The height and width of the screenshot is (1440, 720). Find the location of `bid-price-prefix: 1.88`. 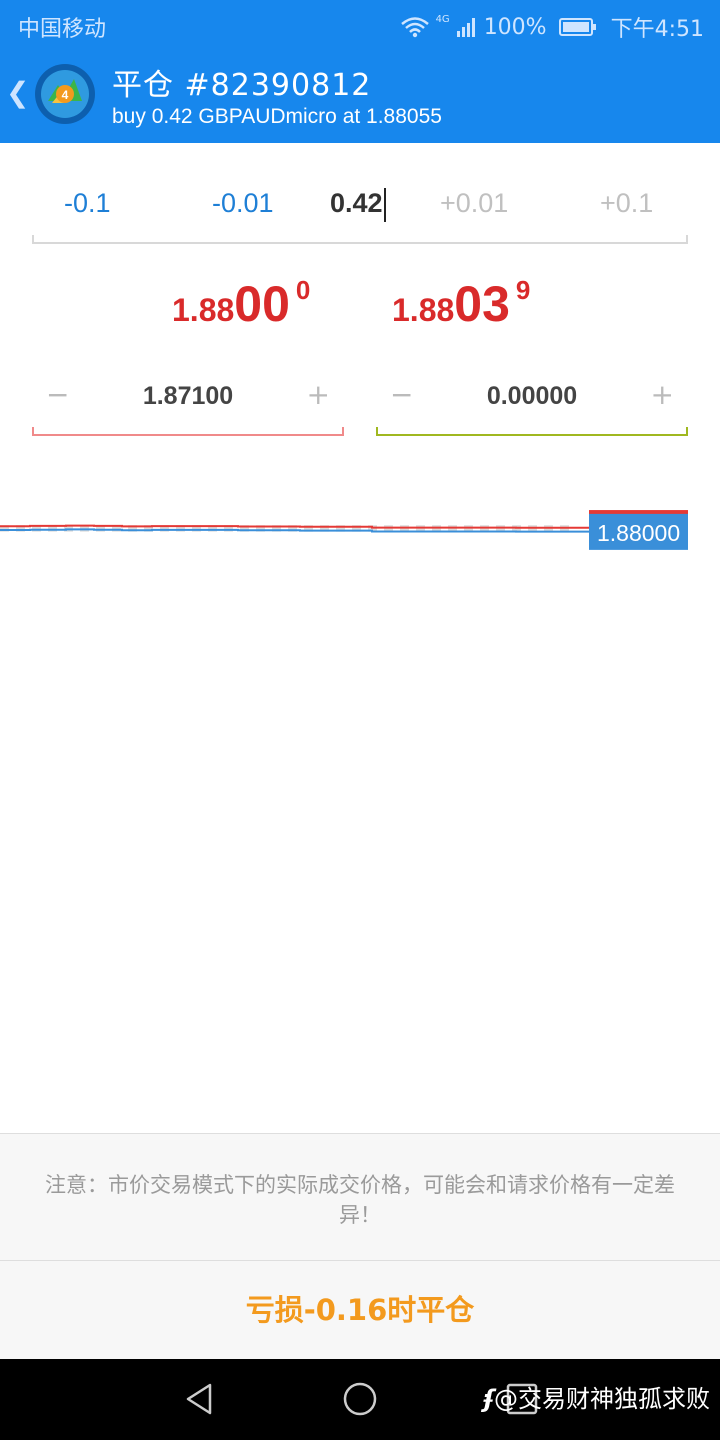

bid-price-prefix: 1.88 is located at coordinates (203, 310).